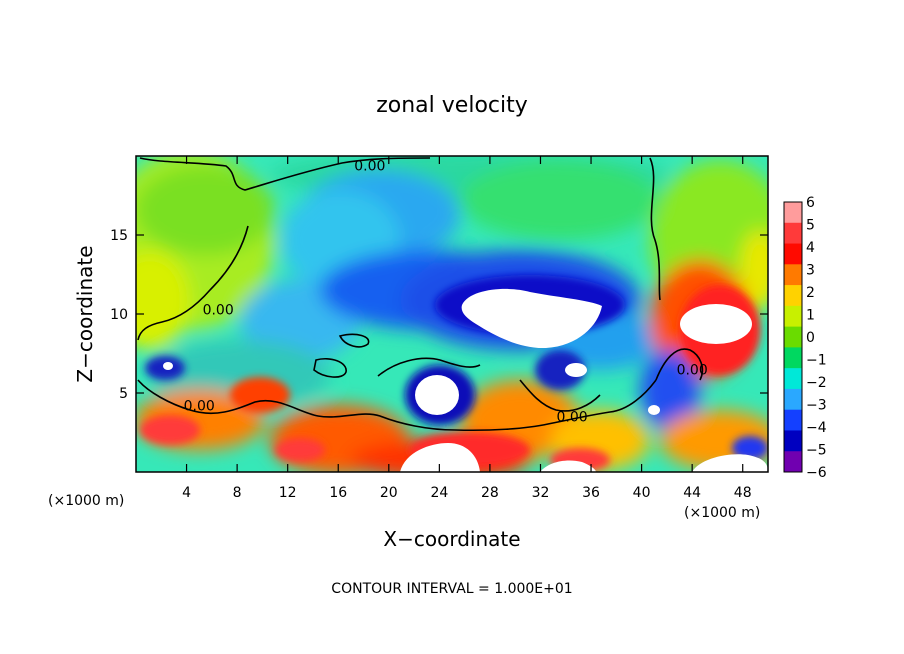 The width and height of the screenshot is (904, 654). What do you see at coordinates (451, 589) in the screenshot?
I see `contour-interval-note: CONTOUR INTERVAL = 1.000E+01` at bounding box center [451, 589].